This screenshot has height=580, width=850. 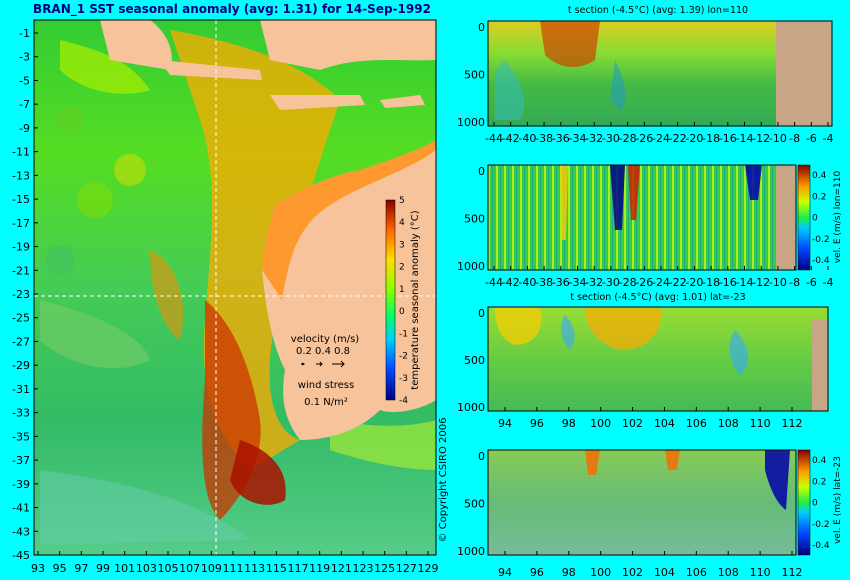 I want to click on map-x-tick-label: 123, so click(x=363, y=568).